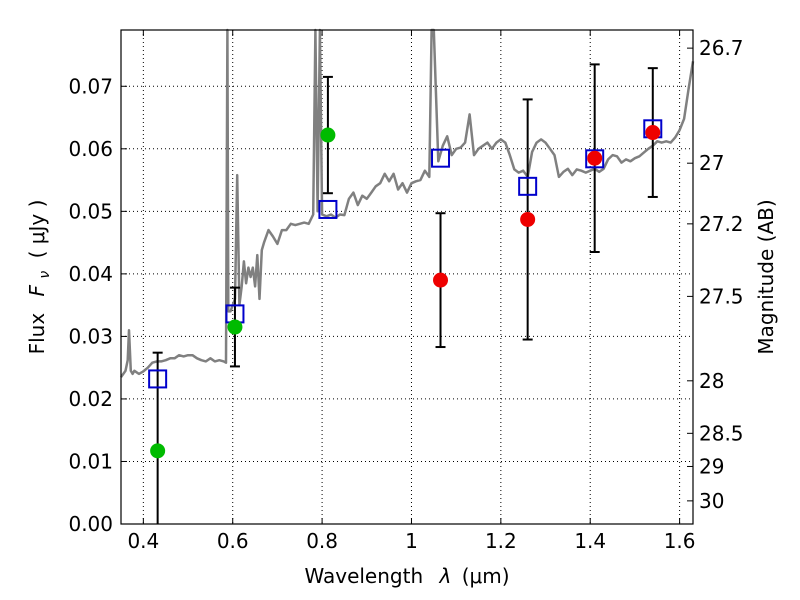  I want to click on x-tick-label: 1, so click(411, 541).